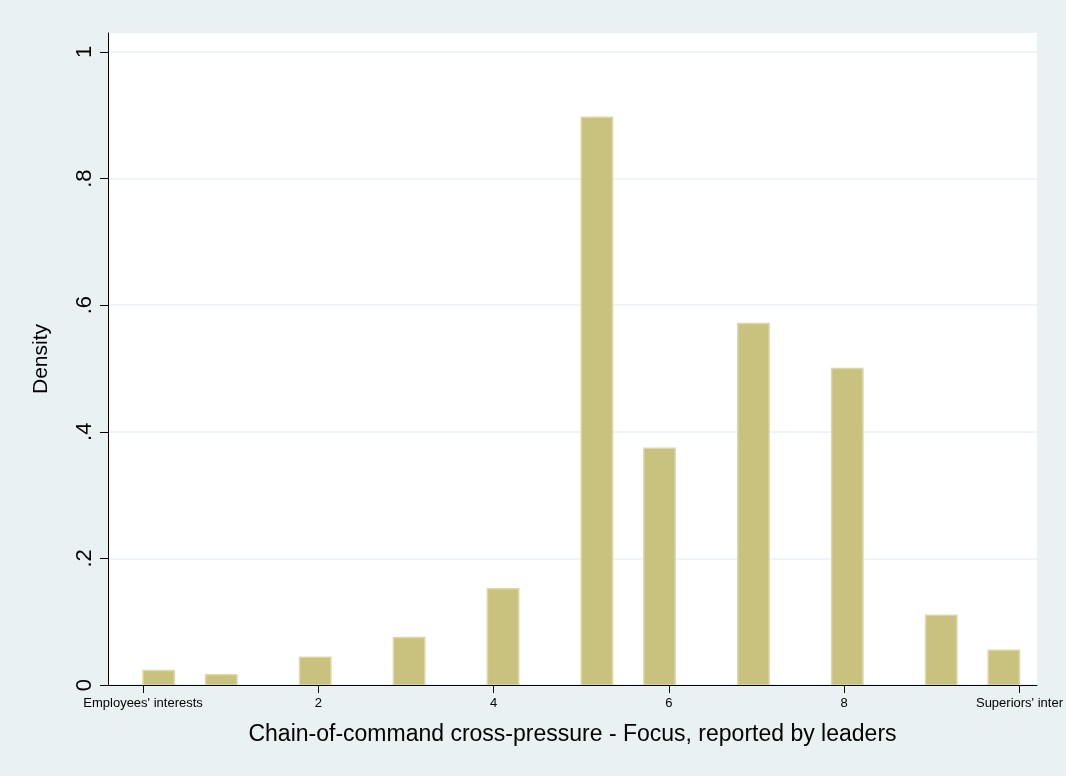  What do you see at coordinates (83, 558) in the screenshot?
I see `y-tick-label: .2` at bounding box center [83, 558].